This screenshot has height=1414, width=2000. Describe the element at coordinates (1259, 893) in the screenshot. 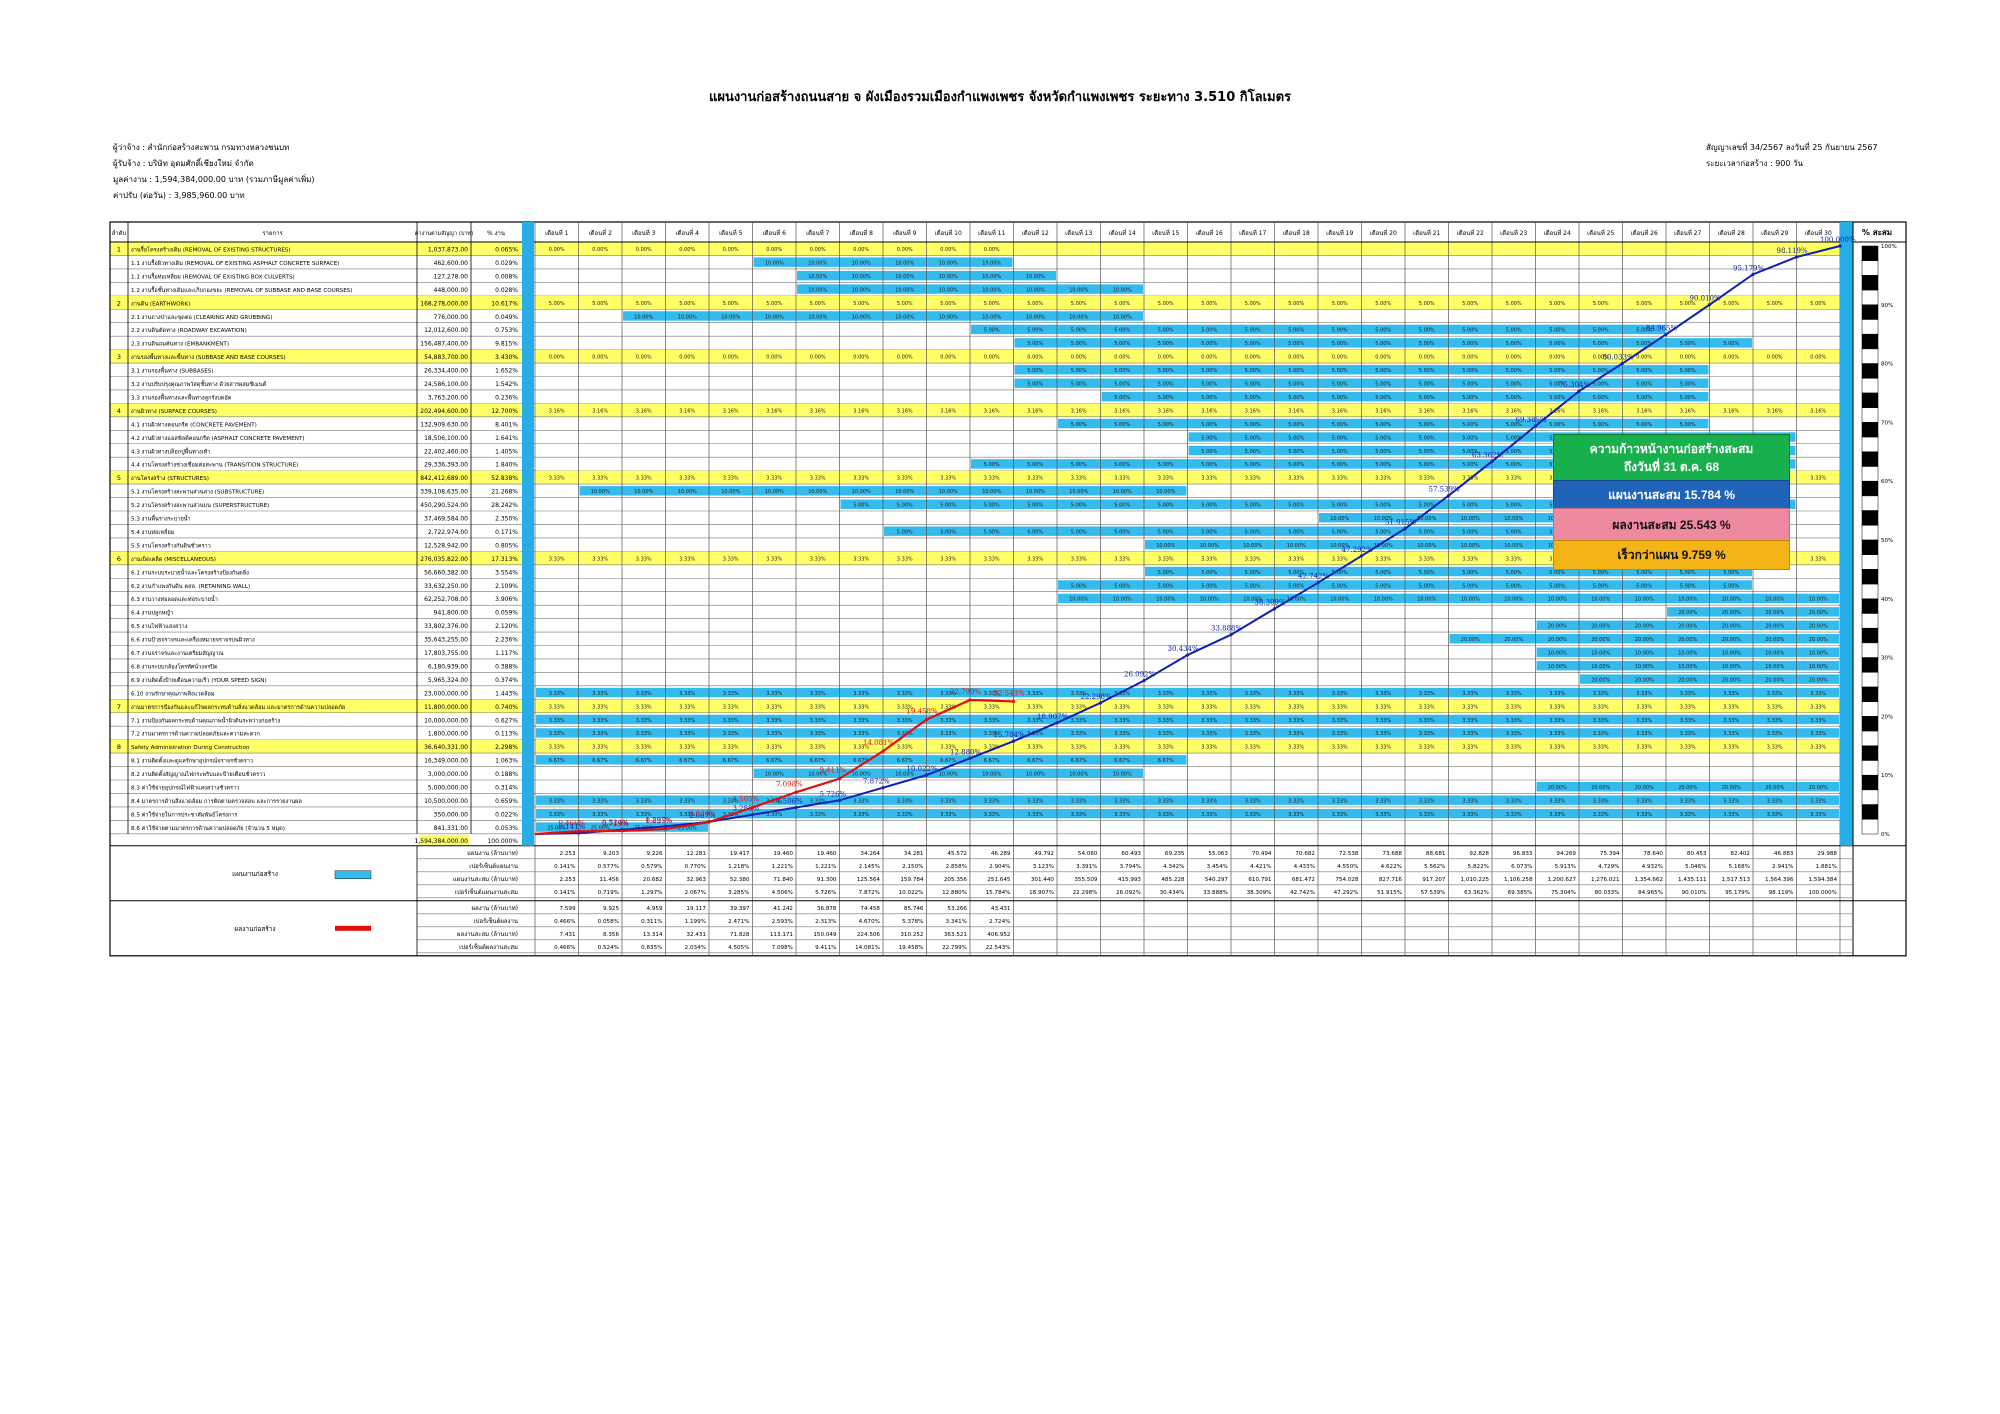

I see `plan-summary-value: 38.309%` at that location.